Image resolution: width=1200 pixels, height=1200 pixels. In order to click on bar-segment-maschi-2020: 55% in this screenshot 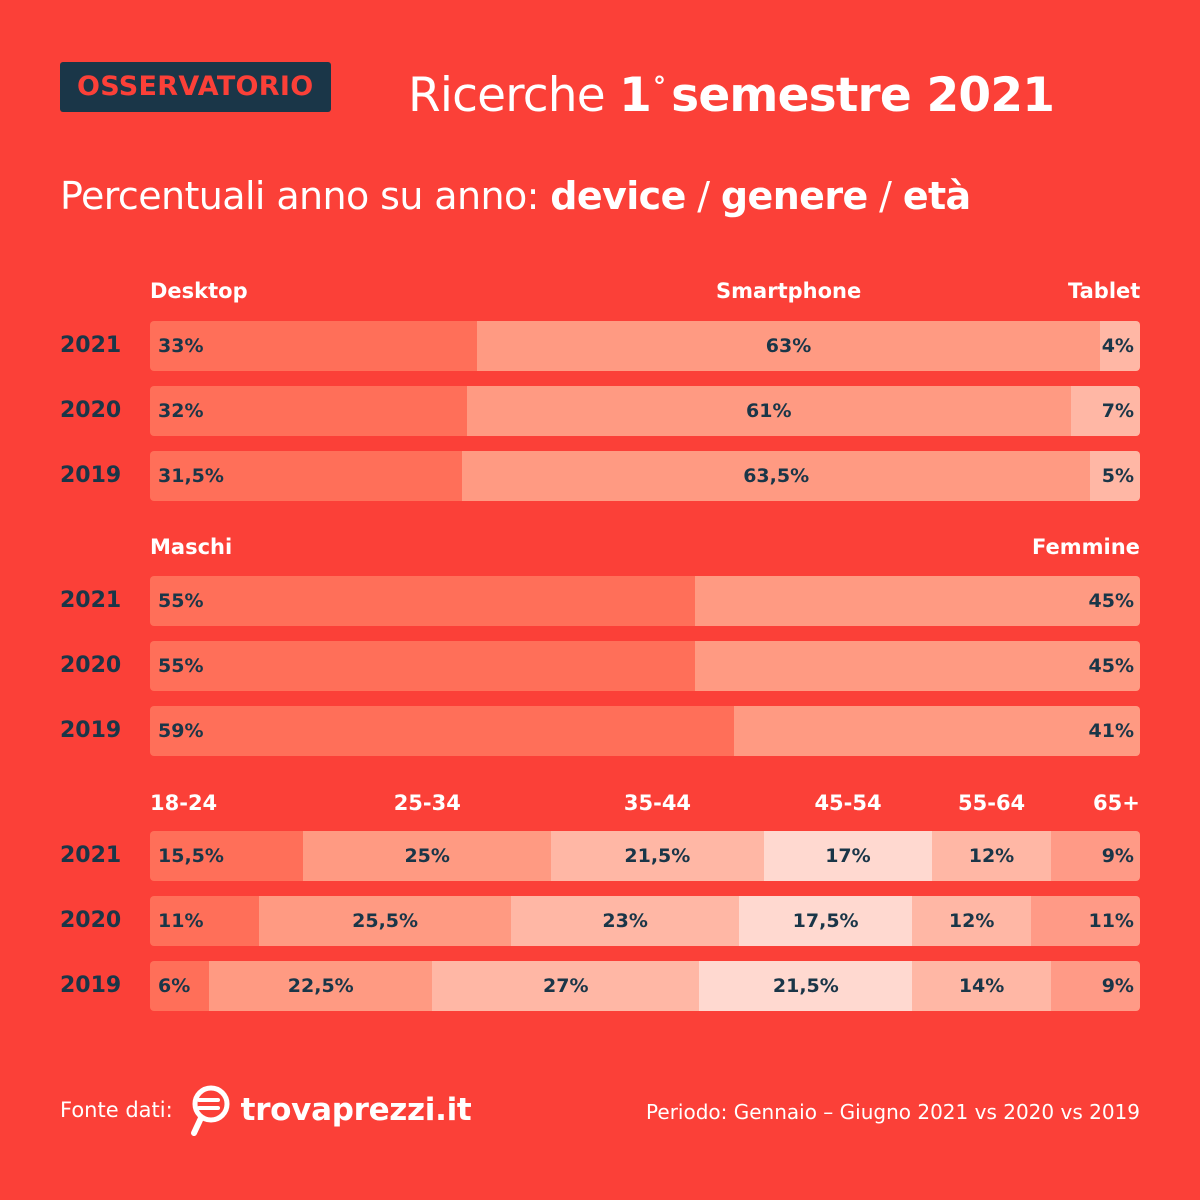, I will do `click(422, 666)`.